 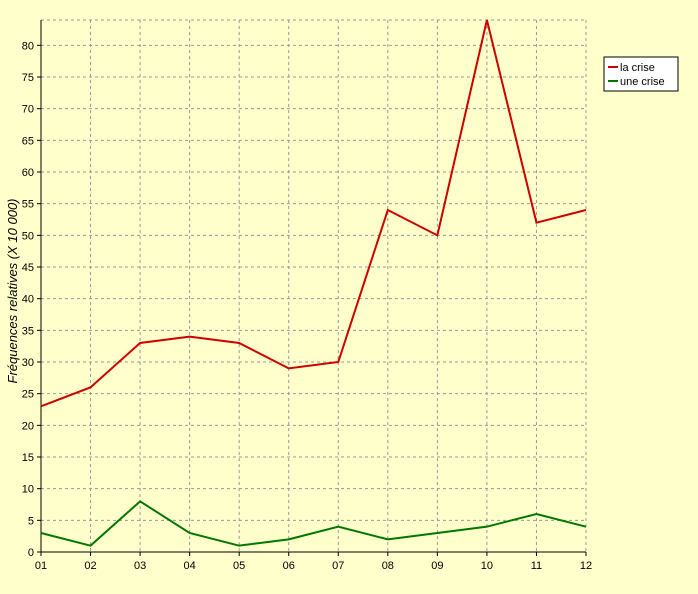 What do you see at coordinates (90, 566) in the screenshot?
I see `x-tick-label: 02` at bounding box center [90, 566].